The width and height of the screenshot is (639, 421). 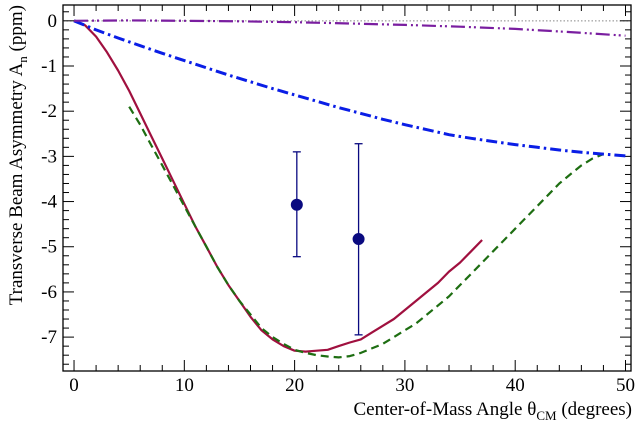 I want to click on y-tick-label: -3, so click(x=49, y=156).